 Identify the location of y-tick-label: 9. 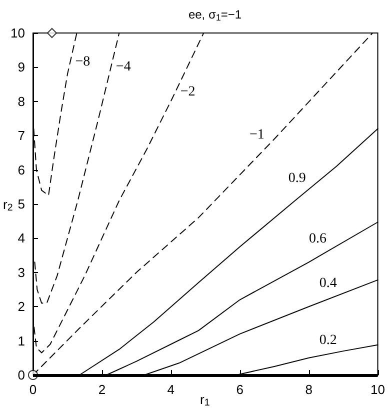
(21, 67).